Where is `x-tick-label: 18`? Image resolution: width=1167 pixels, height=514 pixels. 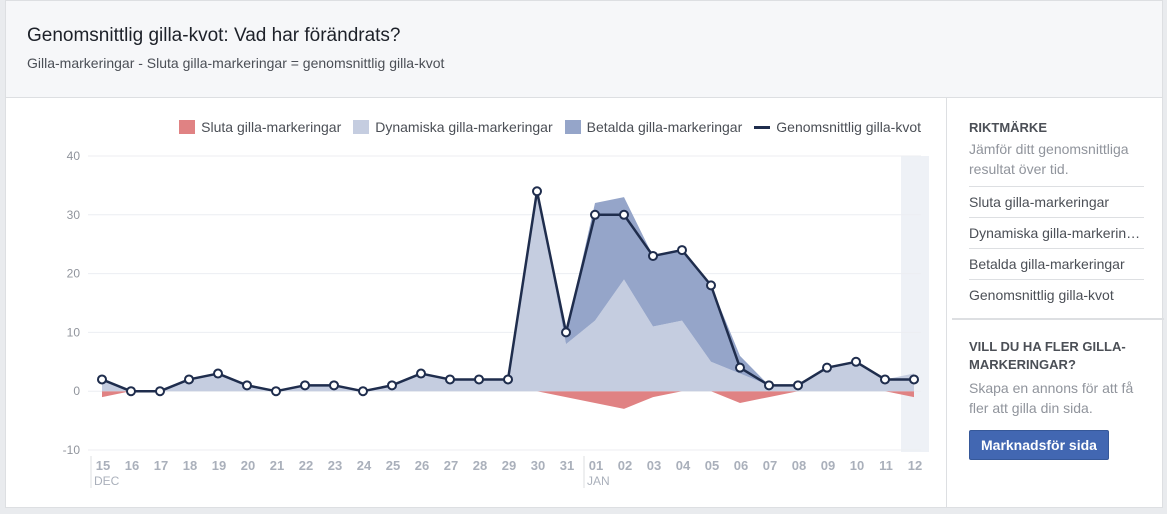
x-tick-label: 18 is located at coordinates (190, 465).